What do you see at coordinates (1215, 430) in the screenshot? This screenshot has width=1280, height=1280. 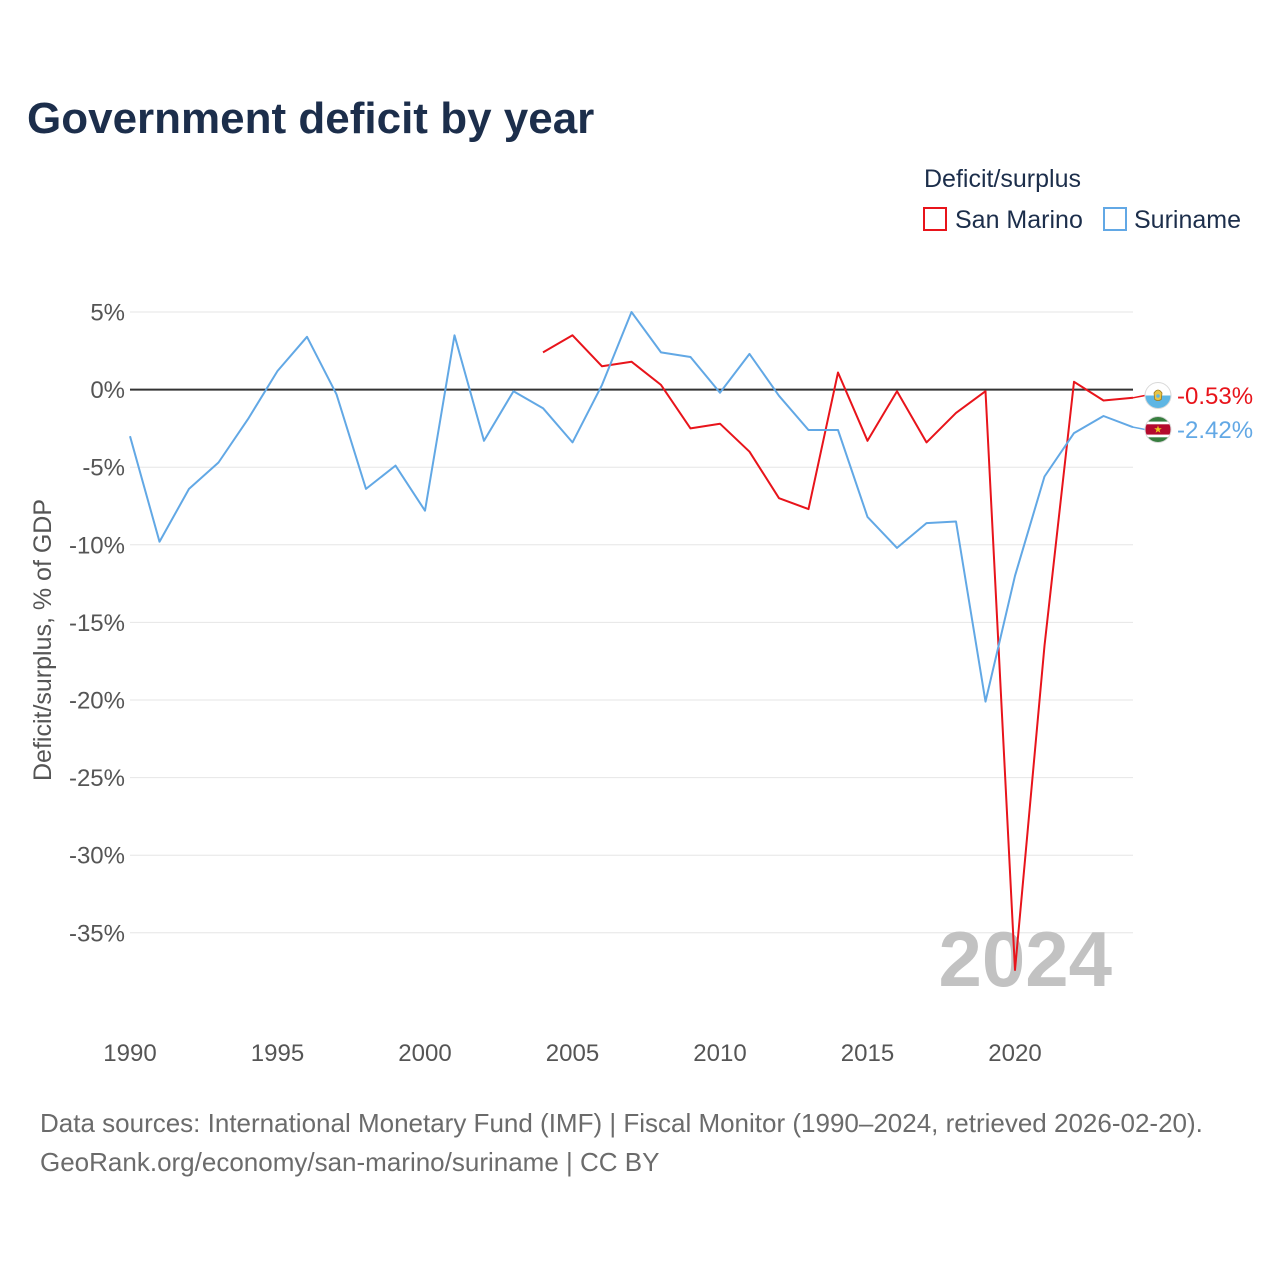 I see `suriname-end-label: -2.42%` at bounding box center [1215, 430].